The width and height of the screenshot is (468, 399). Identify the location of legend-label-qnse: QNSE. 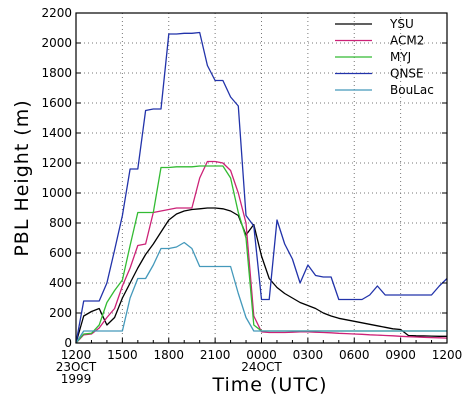
(407, 74).